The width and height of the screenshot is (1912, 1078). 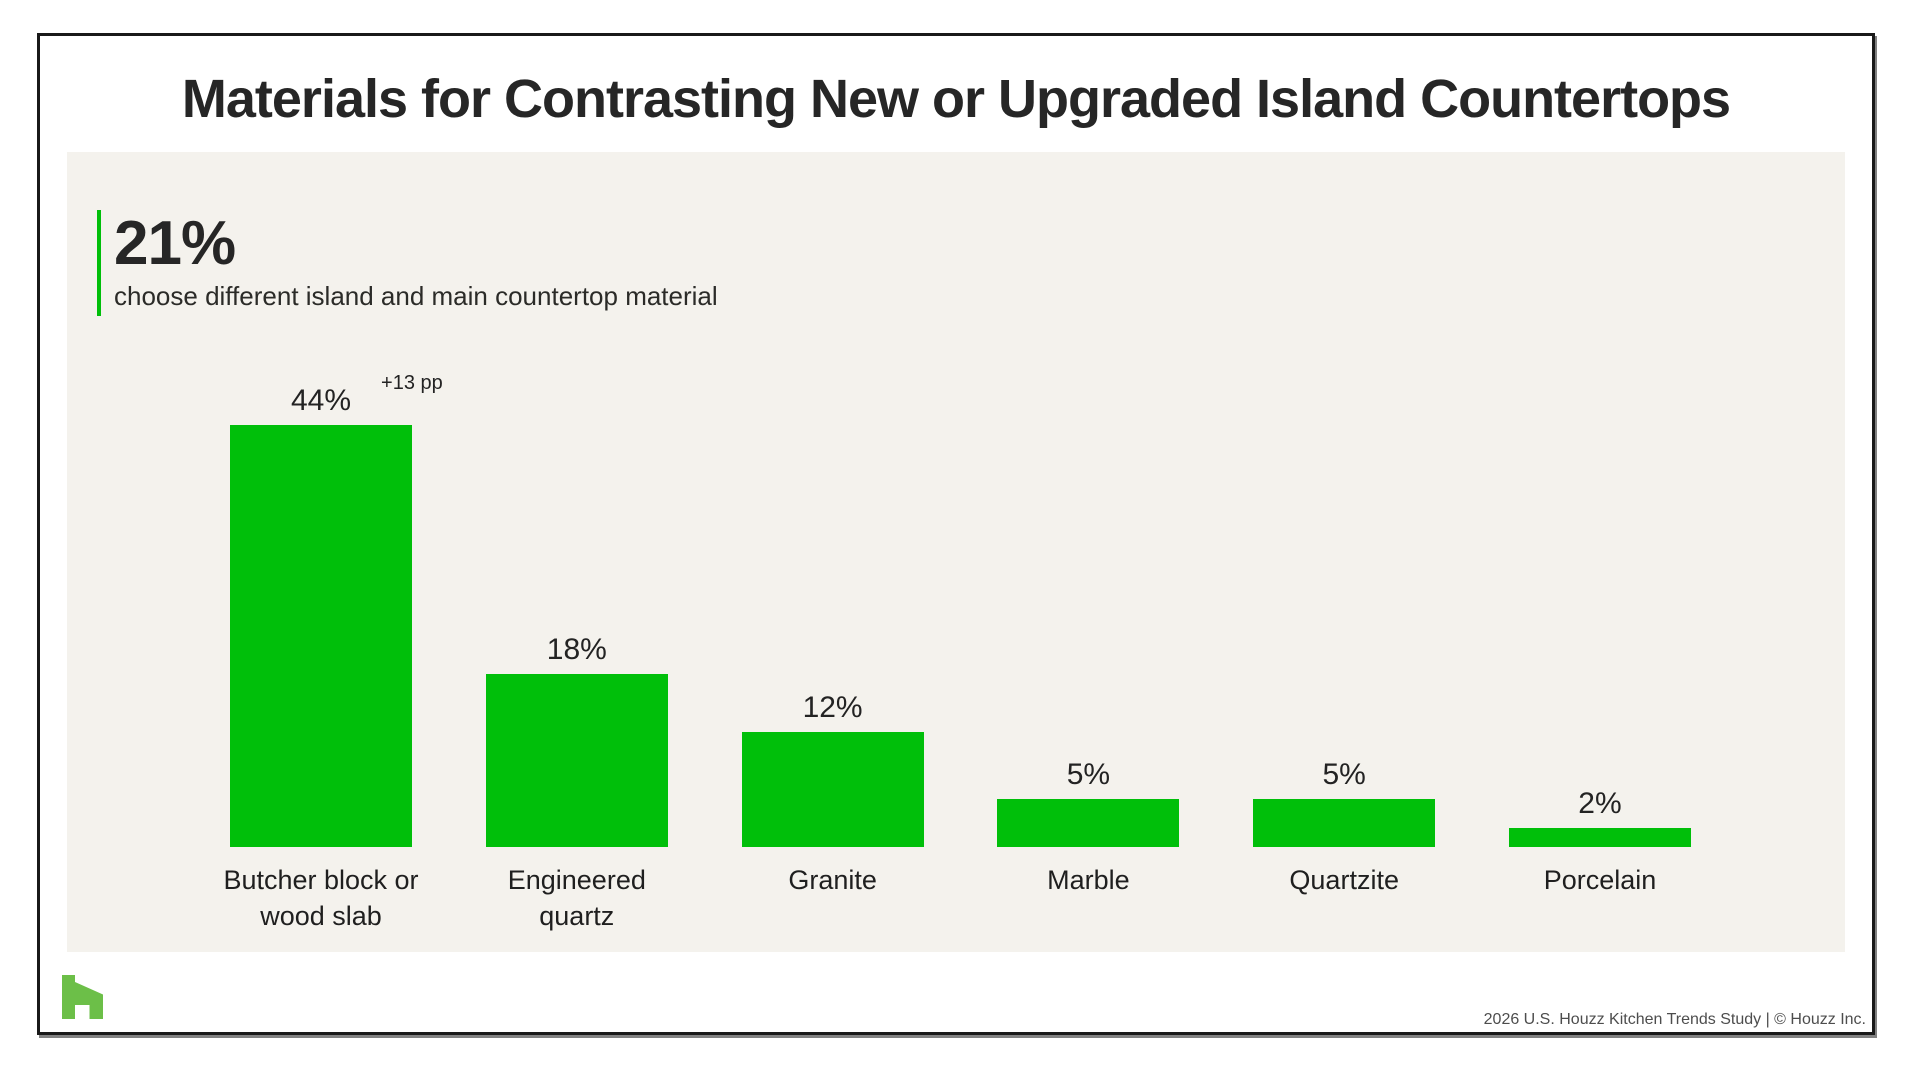 I want to click on bar-column: 18% Engineered quartz, so click(x=576, y=541).